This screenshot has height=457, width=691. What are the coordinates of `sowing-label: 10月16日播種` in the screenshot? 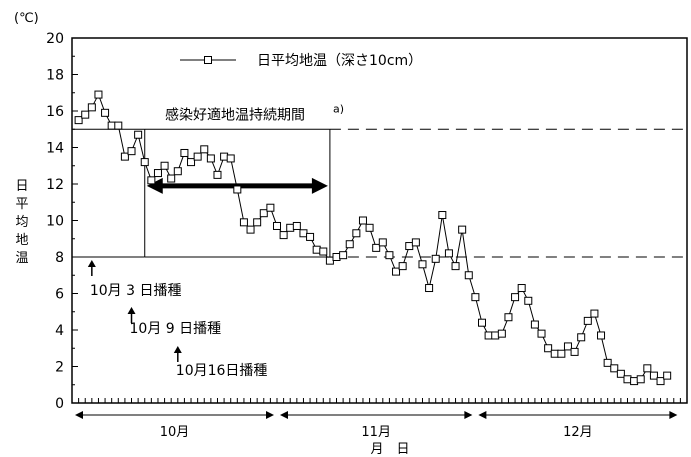 It's located at (222, 371).